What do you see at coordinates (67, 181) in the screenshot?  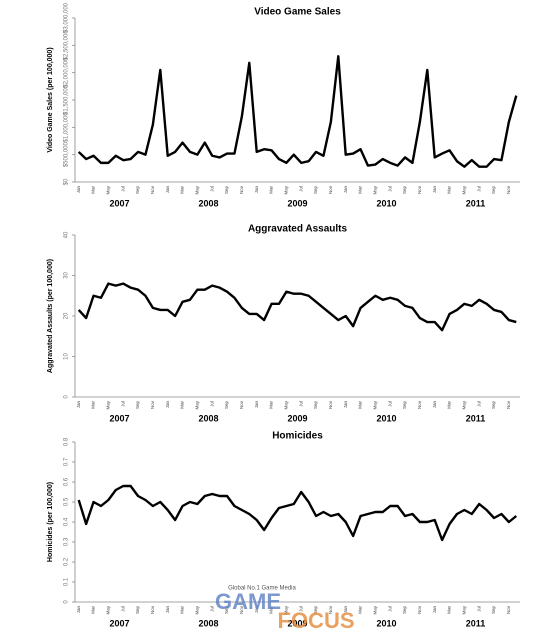 I see `y-tick-label: $0` at bounding box center [67, 181].